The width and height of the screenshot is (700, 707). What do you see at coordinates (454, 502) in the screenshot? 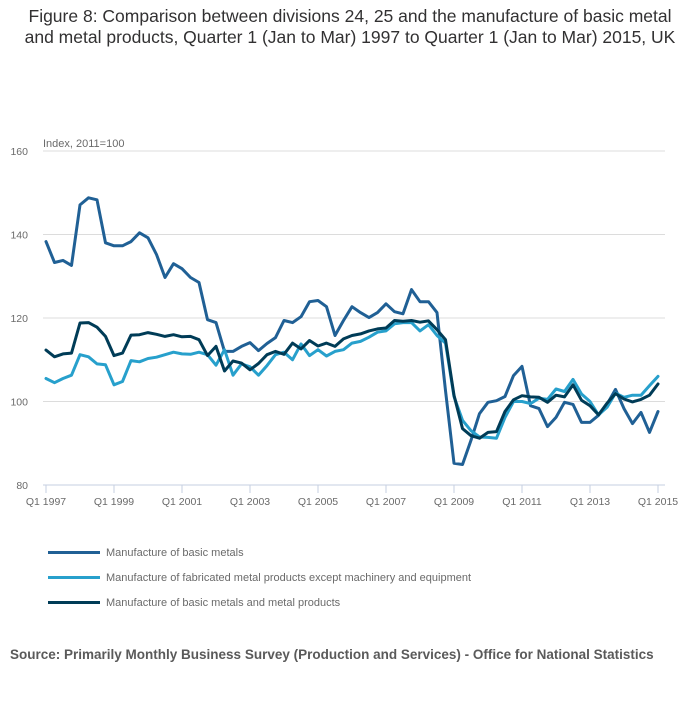
I see `x-tick-label: Q1 2009` at bounding box center [454, 502].